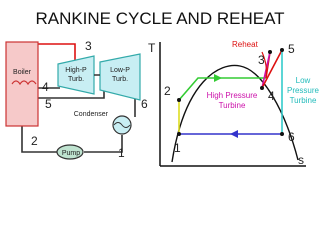 Image resolution: width=320 pixels, height=240 pixels. Describe the element at coordinates (222, 89) in the screenshot. I see `heating-line` at that location.